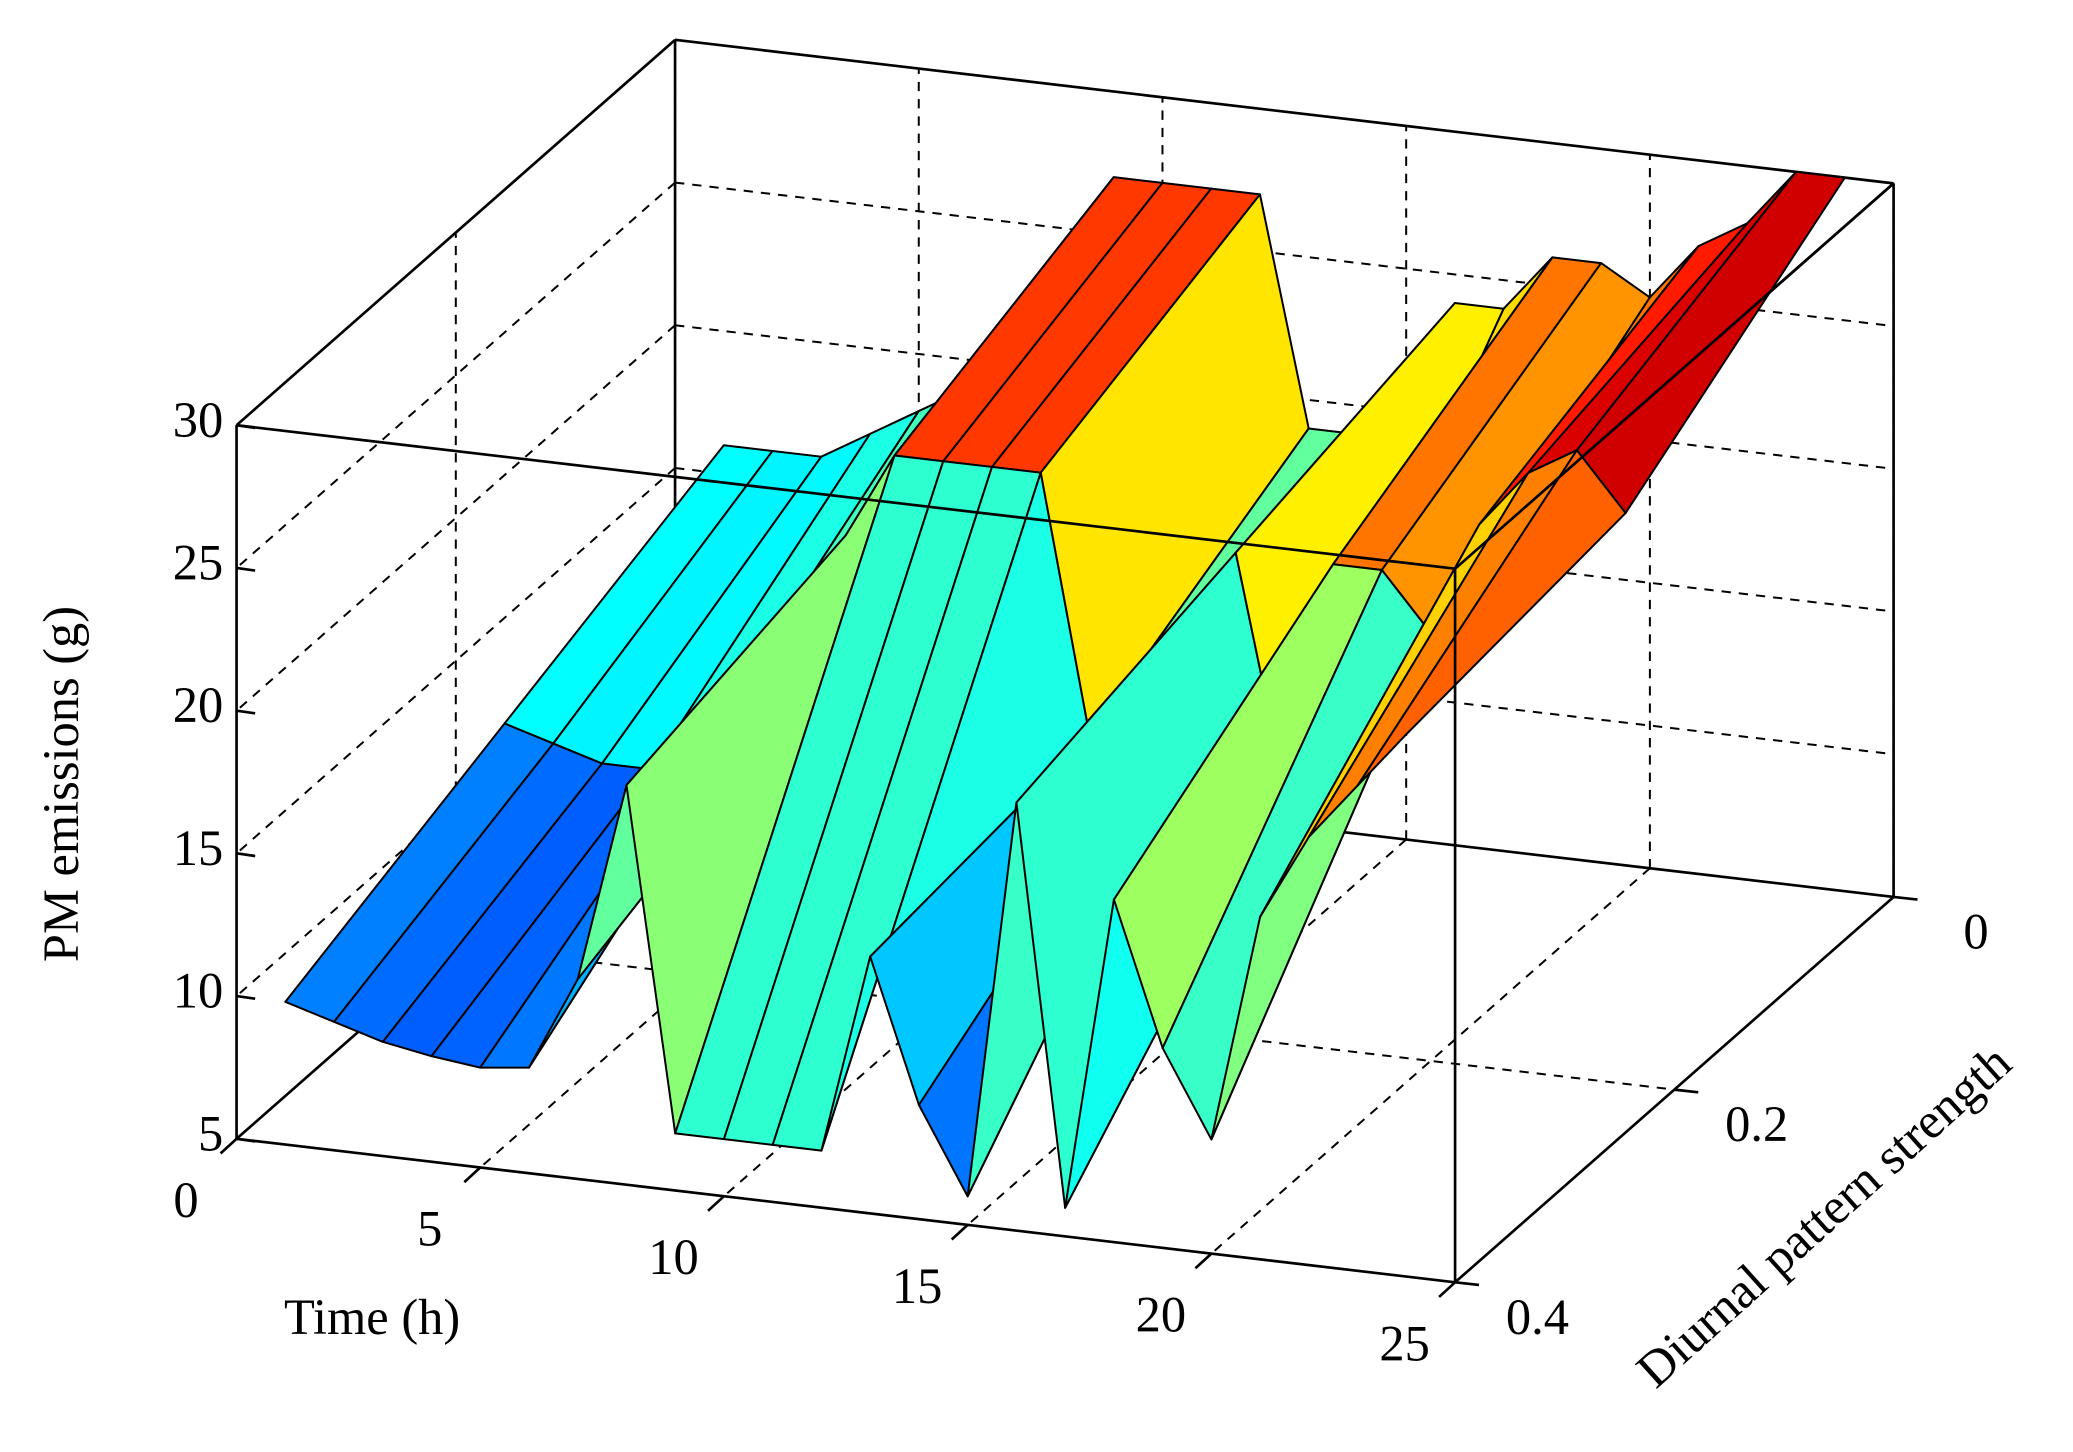 The height and width of the screenshot is (1452, 2073). Describe the element at coordinates (372, 1317) in the screenshot. I see `x-axis-label: Time (h)` at that location.